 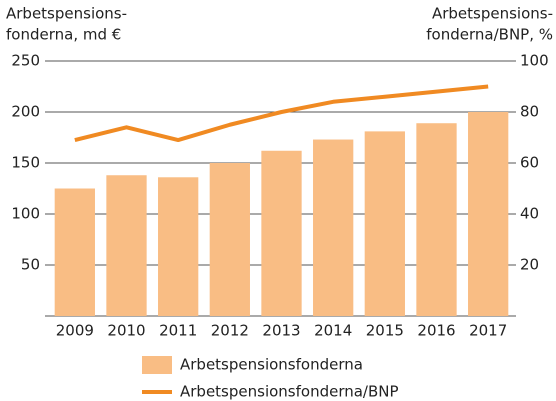 What do you see at coordinates (271, 365) in the screenshot?
I see `legend-label: Arbetspensionsfonderna` at bounding box center [271, 365].